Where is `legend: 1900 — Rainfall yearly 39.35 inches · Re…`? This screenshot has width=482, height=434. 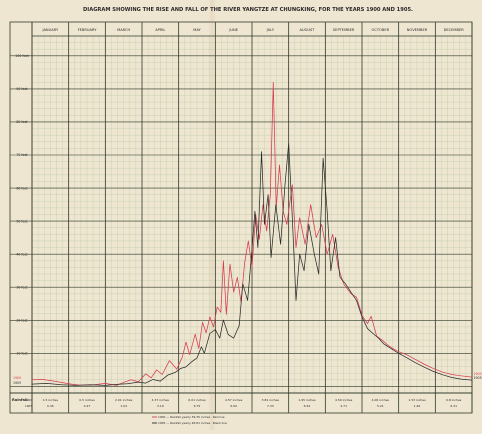 legend: 1900 — Rainfall yearly 39.35 inches · Re… is located at coordinates (189, 420).